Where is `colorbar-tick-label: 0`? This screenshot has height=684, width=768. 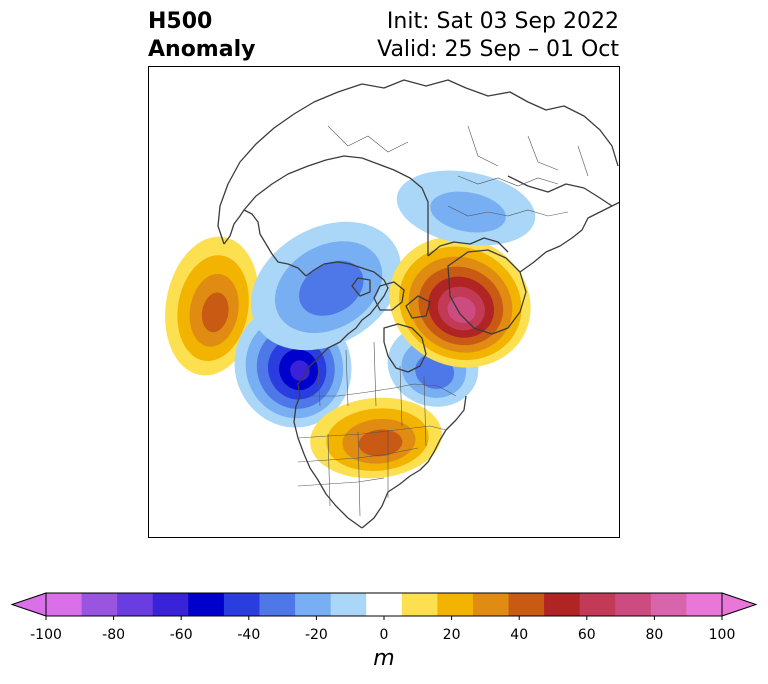 colorbar-tick-label: 0 is located at coordinates (384, 635).